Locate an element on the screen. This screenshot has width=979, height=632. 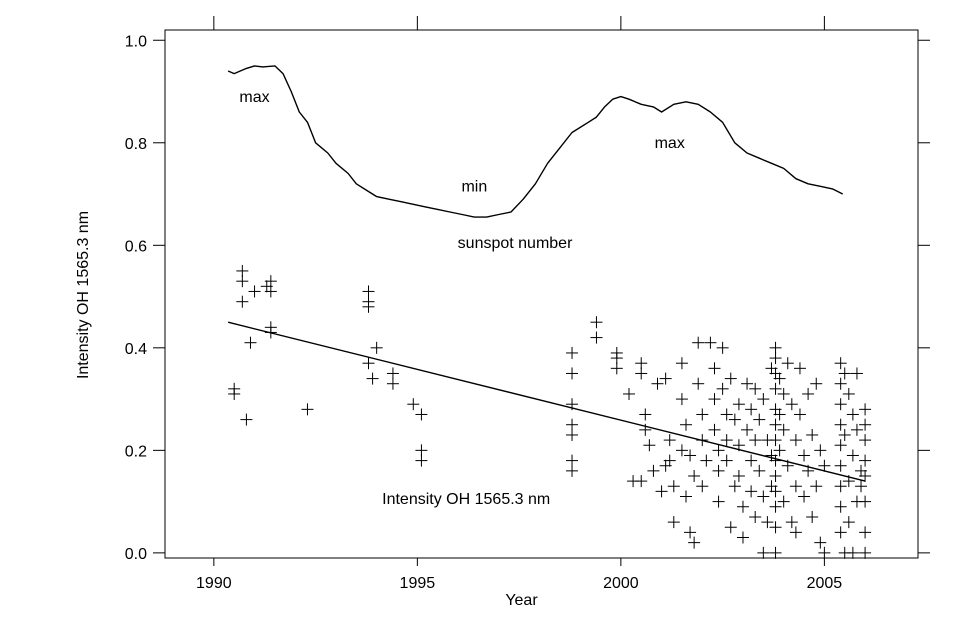
y-tick-label: 0.6 is located at coordinates (136, 246).